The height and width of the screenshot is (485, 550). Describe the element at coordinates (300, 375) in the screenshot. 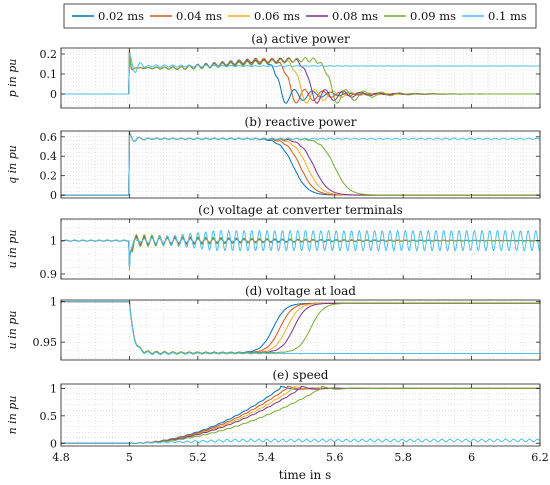

I see `panel-title: (e) speed` at that location.